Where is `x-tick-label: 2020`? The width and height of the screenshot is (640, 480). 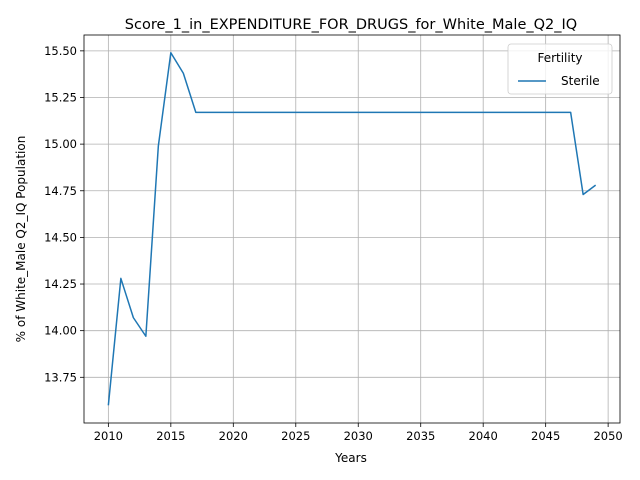
x-tick-label: 2020 is located at coordinates (233, 436).